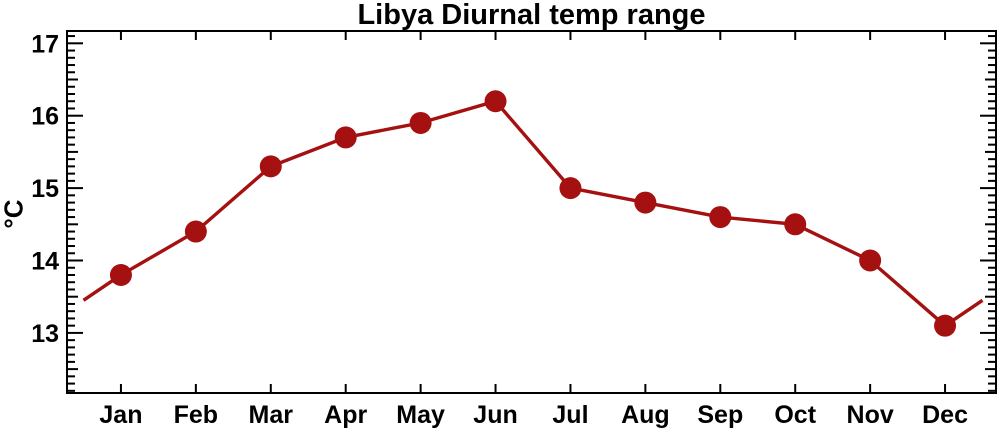  I want to click on x-tick-label: Apr, so click(345, 415).